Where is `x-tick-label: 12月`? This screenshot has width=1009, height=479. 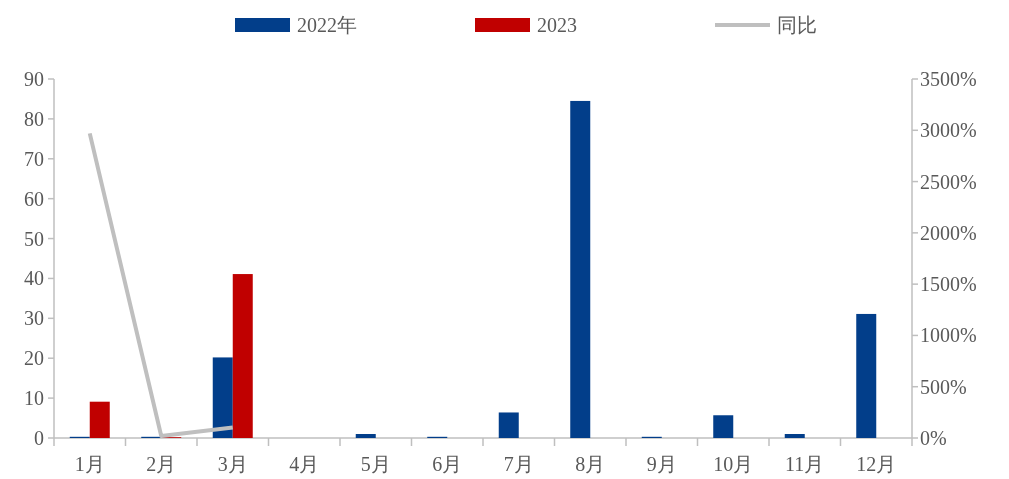 x-tick-label: 12月 is located at coordinates (876, 464).